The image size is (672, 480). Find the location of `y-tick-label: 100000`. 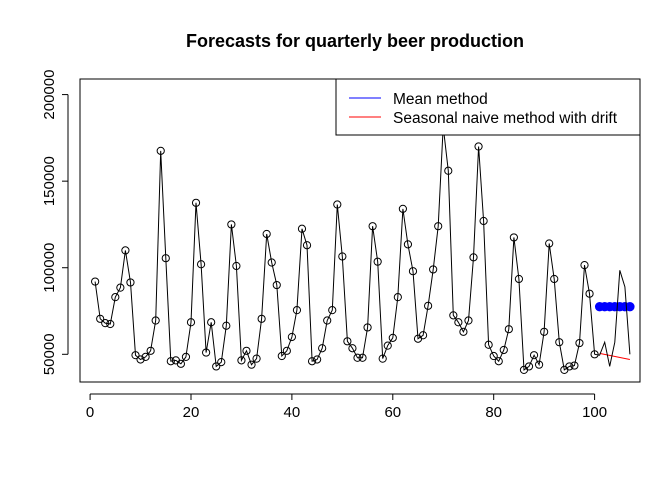

y-tick-label: 100000 is located at coordinates (49, 268).